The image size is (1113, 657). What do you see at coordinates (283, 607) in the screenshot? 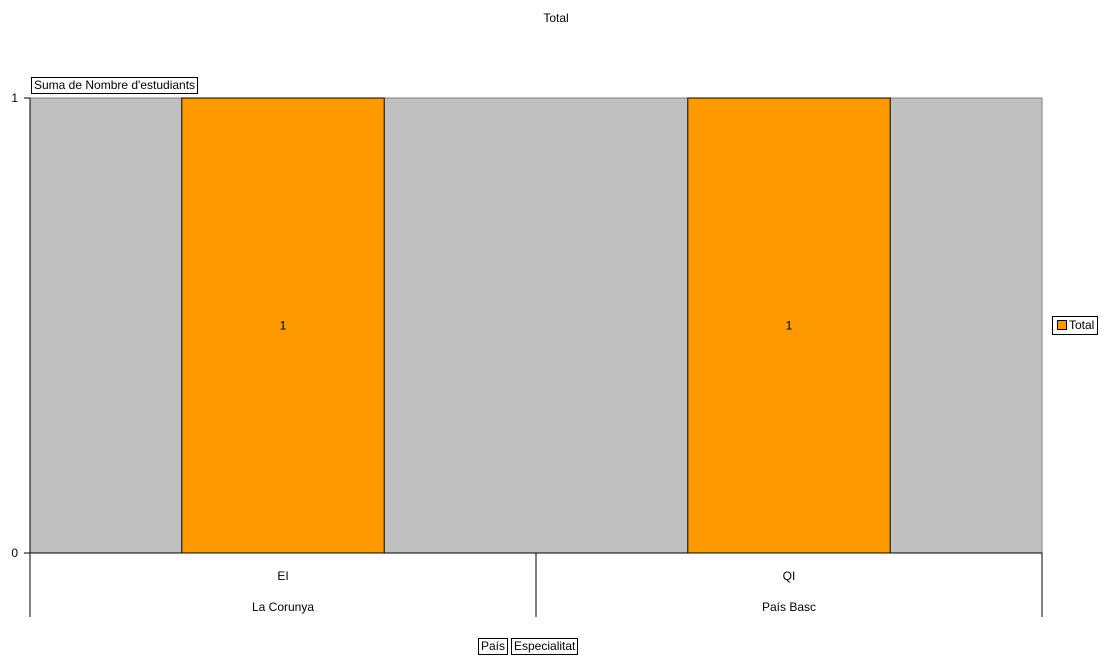
I see `x-tick-label-pais: La Corunya` at bounding box center [283, 607].